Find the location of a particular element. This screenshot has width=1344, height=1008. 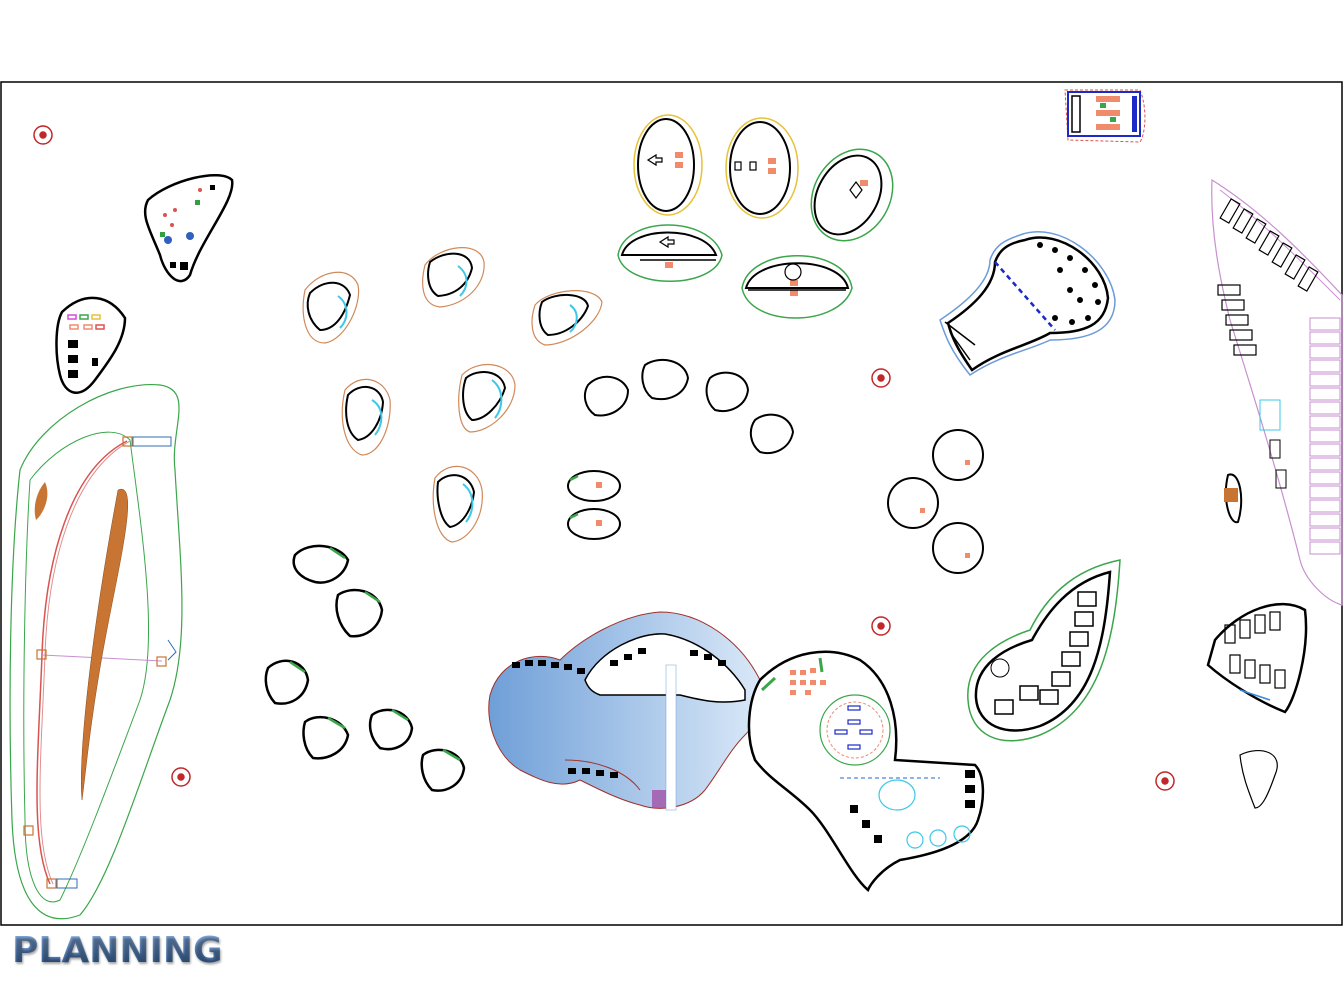

caption-text: PLANNING is located at coordinates (117, 950).